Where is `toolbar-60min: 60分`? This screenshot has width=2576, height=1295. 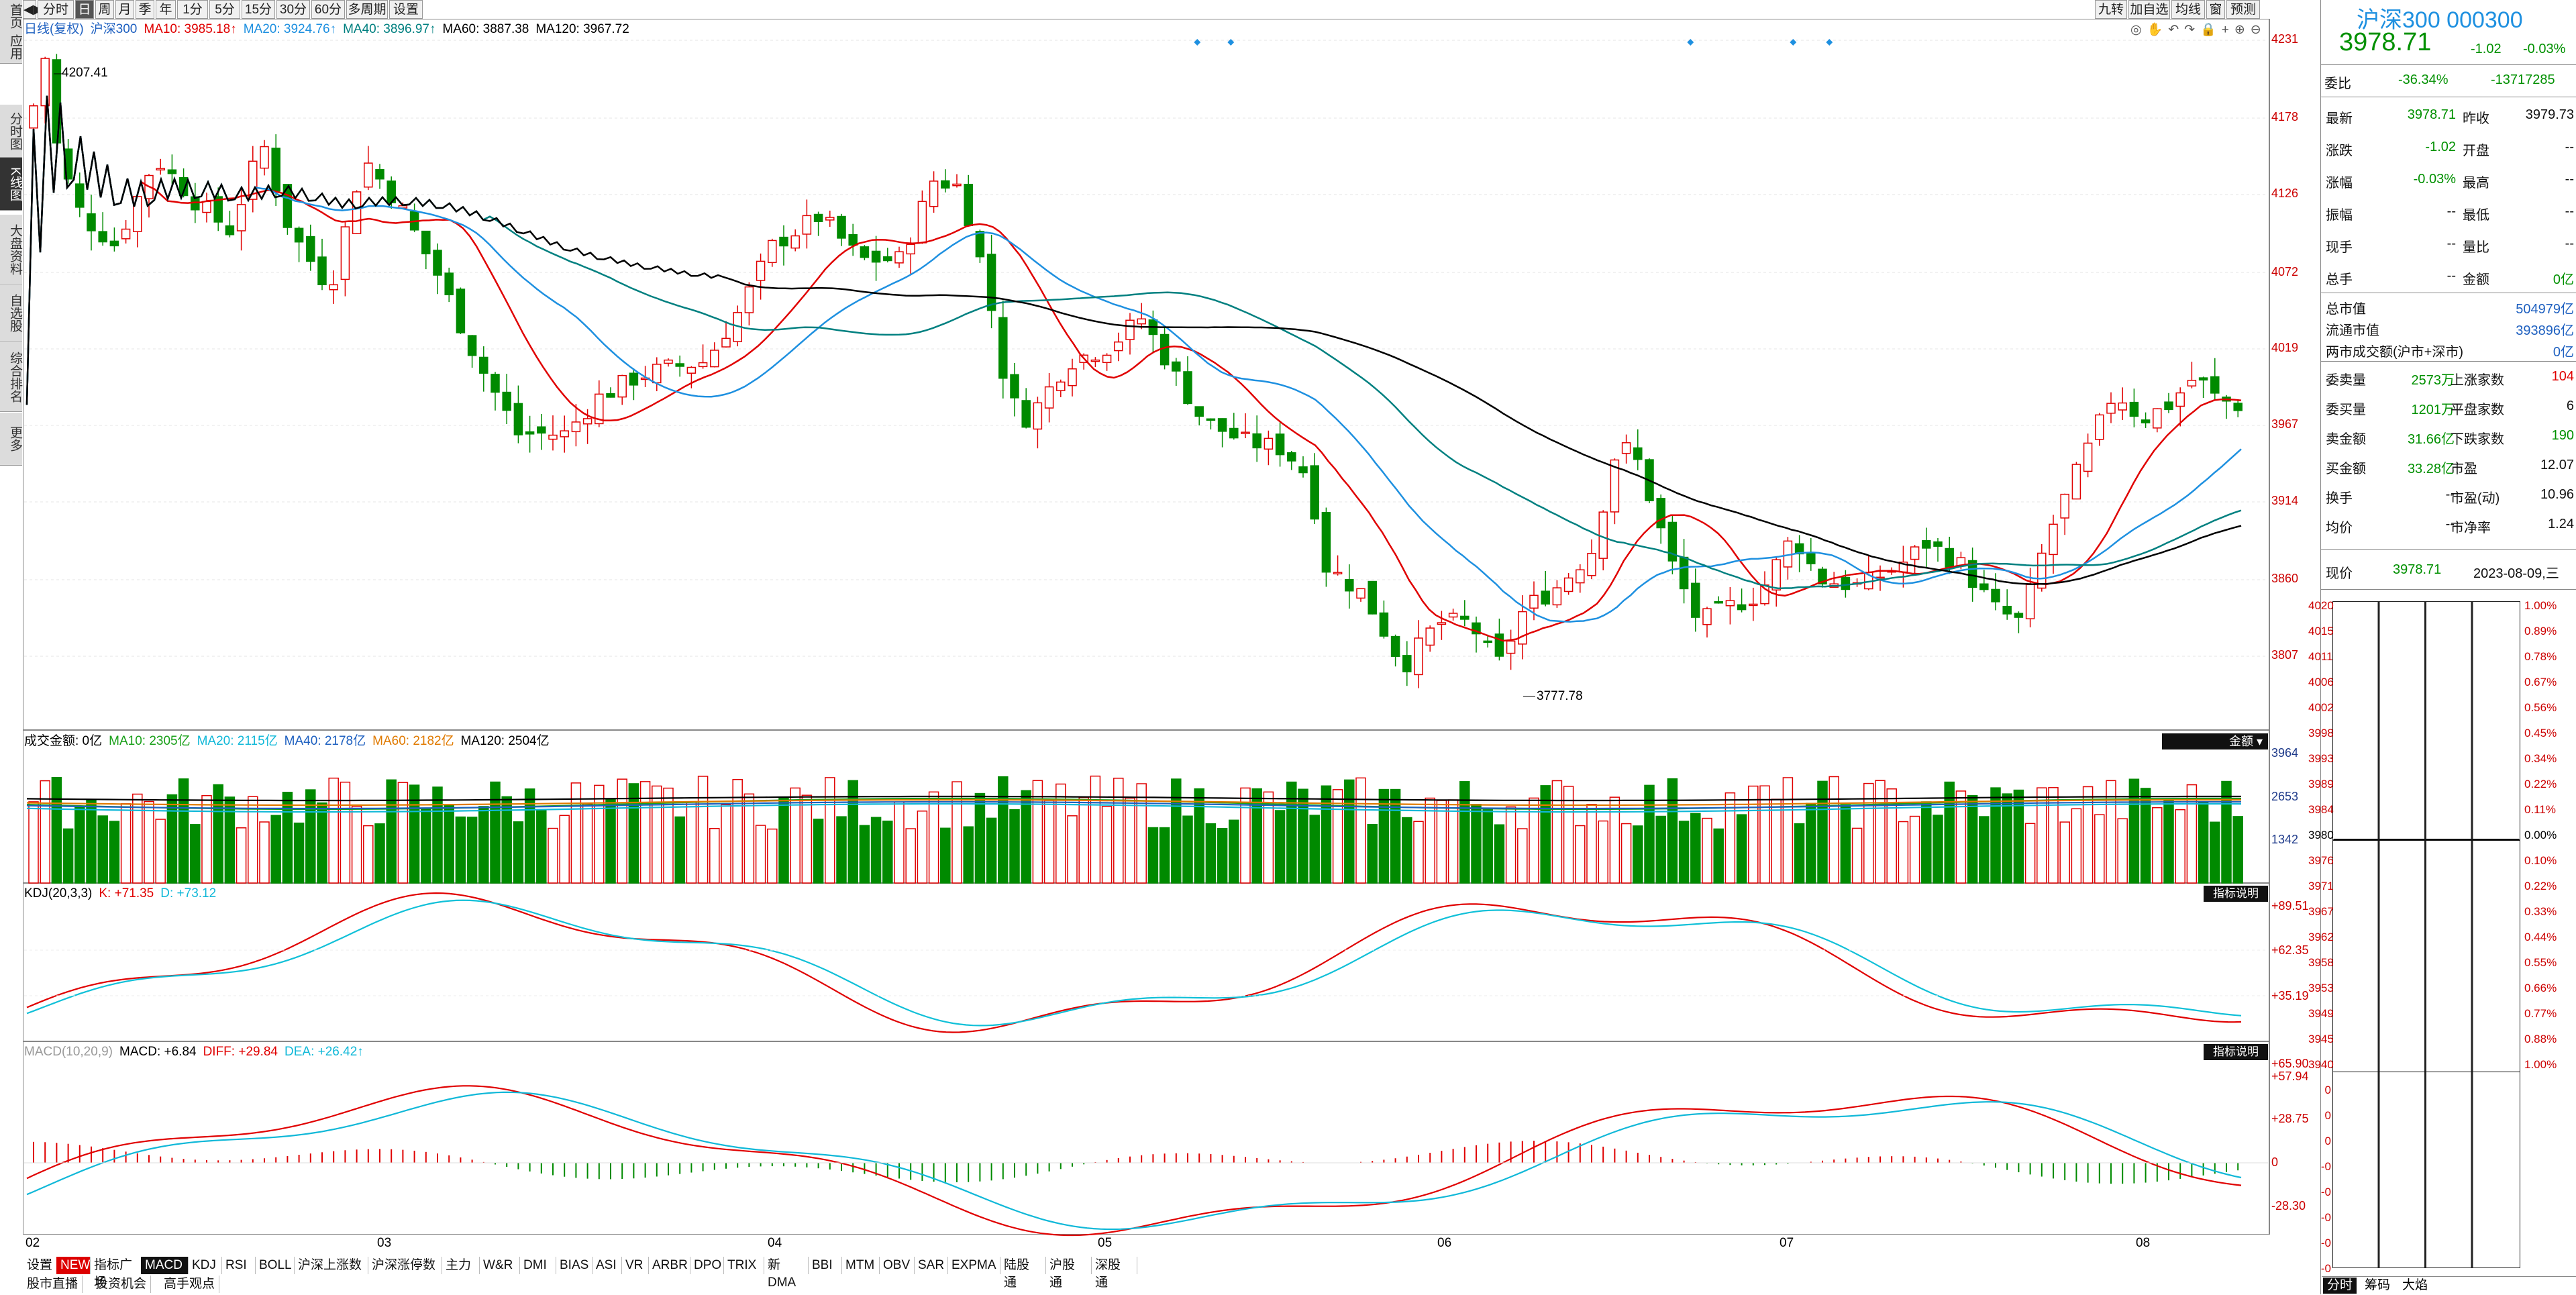
toolbar-60min: 60分 is located at coordinates (328, 9).